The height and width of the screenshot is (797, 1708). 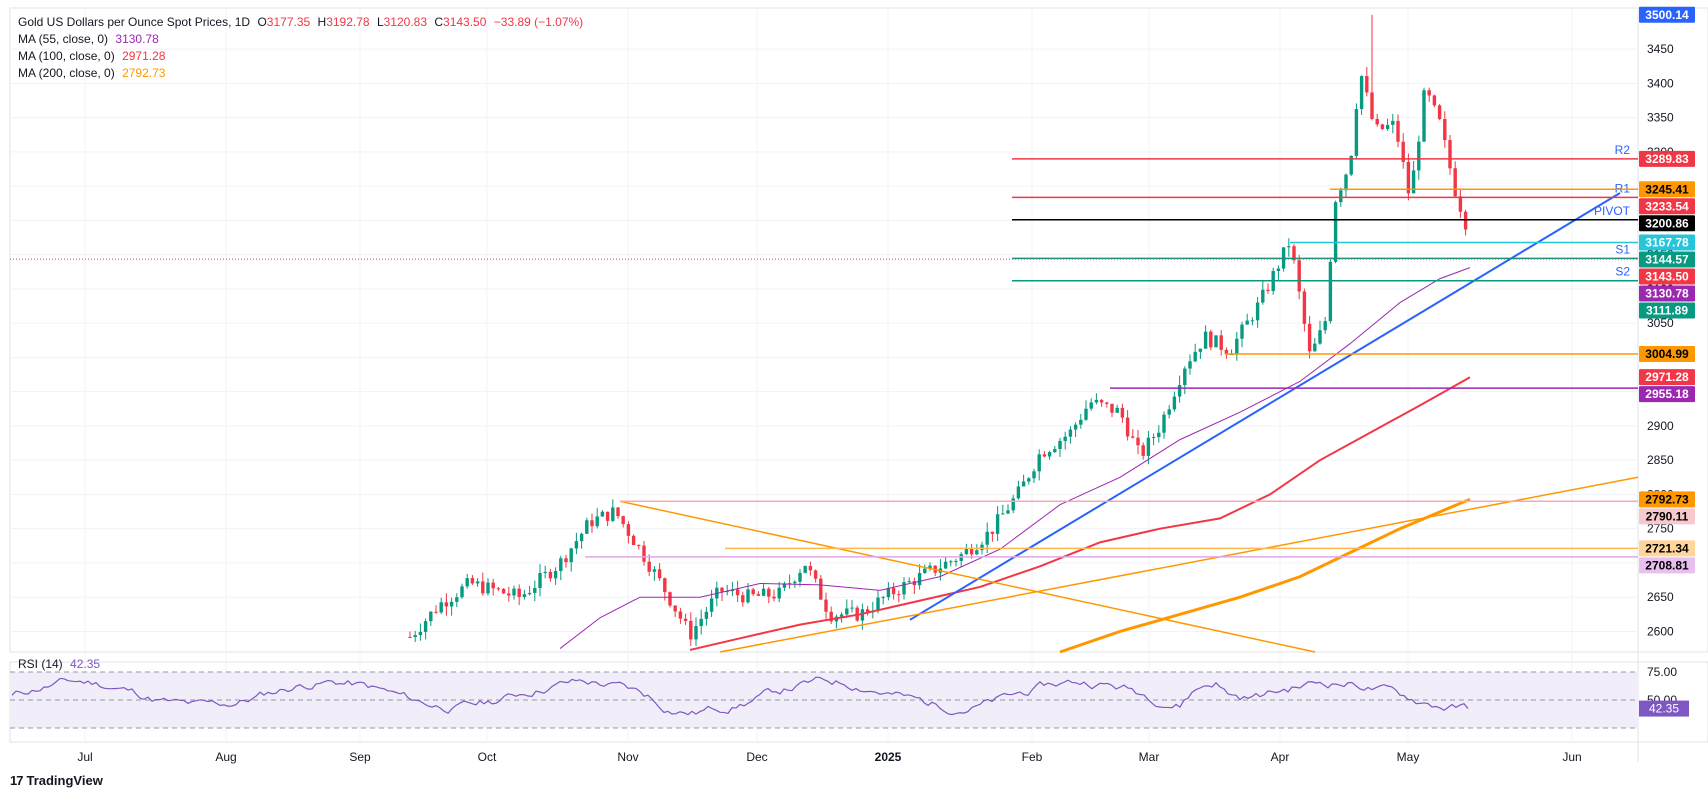 I want to click on open-label: O, so click(x=262, y=22).